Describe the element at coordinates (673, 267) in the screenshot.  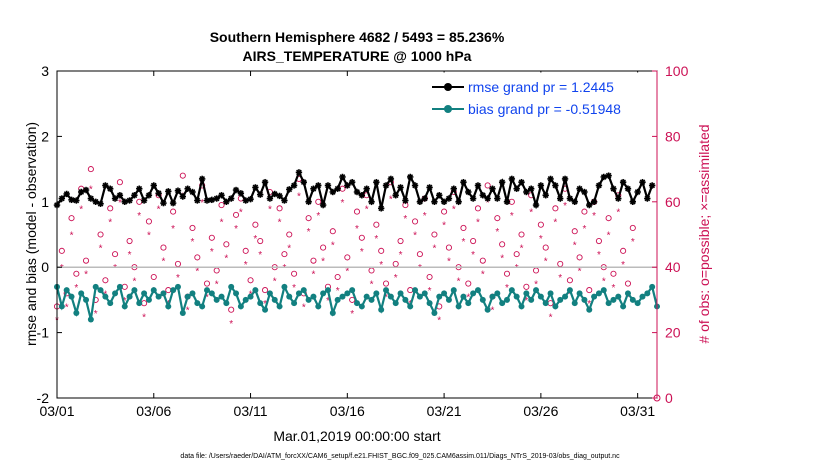
I see `y2-tick-label: 40` at that location.